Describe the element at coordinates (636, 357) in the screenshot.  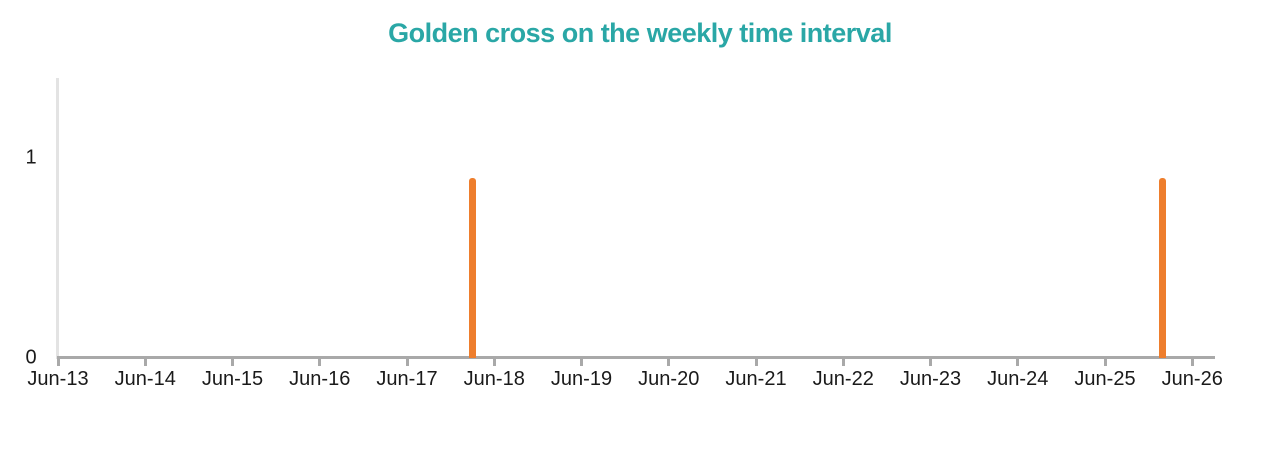
I see `x-axis-line` at that location.